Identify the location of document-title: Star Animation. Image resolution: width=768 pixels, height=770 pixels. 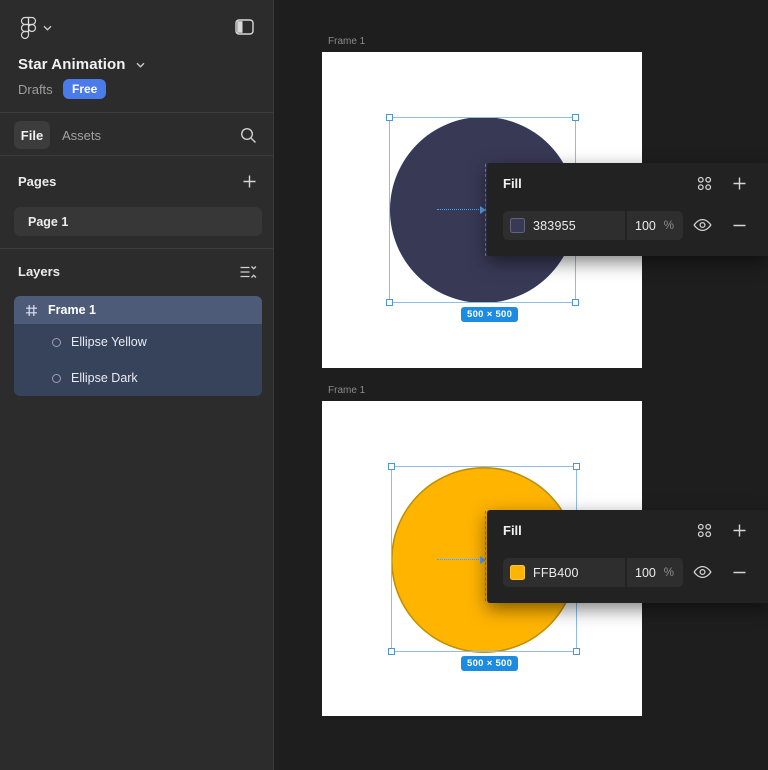
(72, 64).